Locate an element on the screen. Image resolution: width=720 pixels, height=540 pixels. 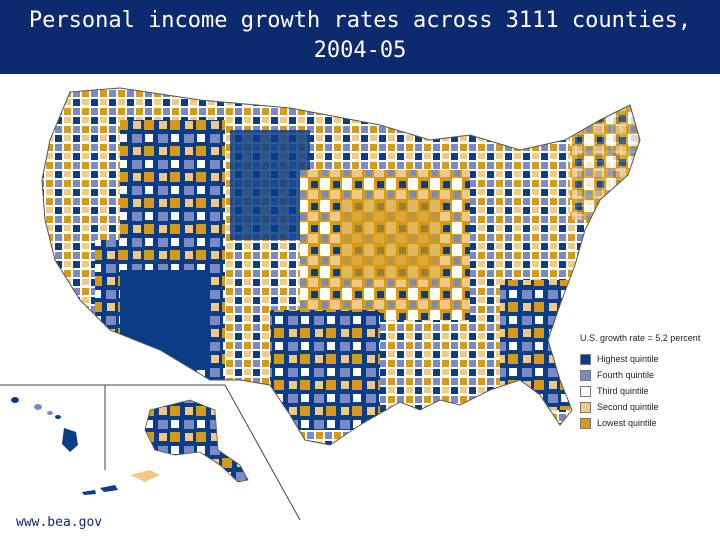
legend-label: Lowest quintile is located at coordinates (627, 423).